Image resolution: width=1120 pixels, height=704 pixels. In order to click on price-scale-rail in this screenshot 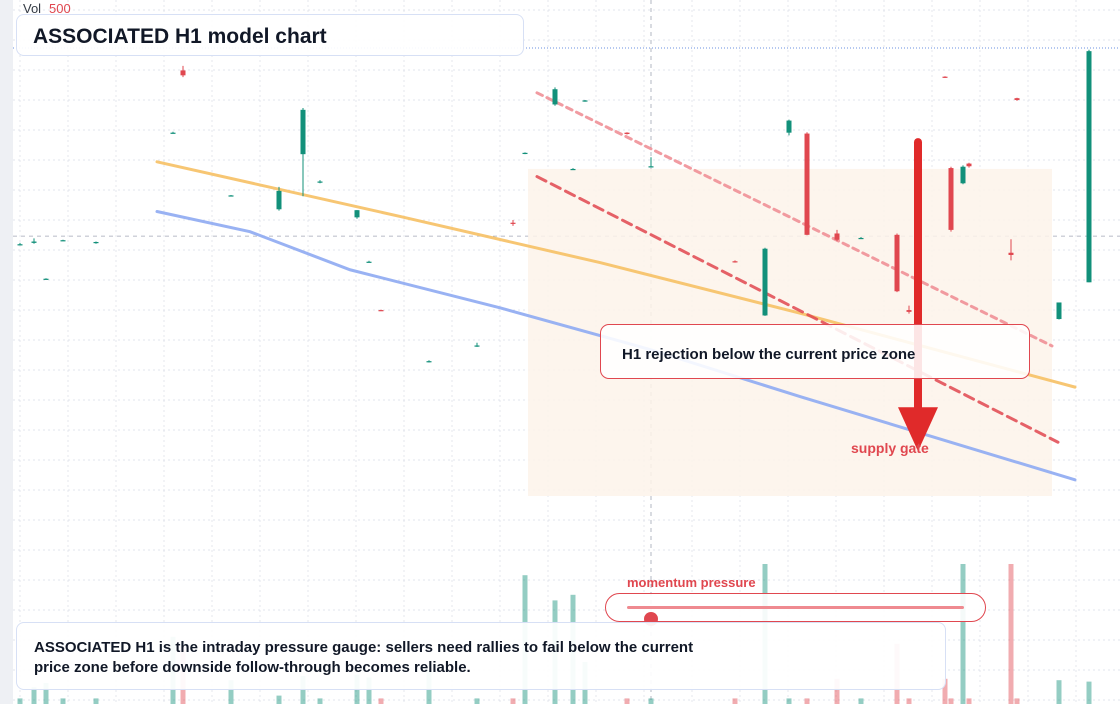, I will do `click(6, 352)`.